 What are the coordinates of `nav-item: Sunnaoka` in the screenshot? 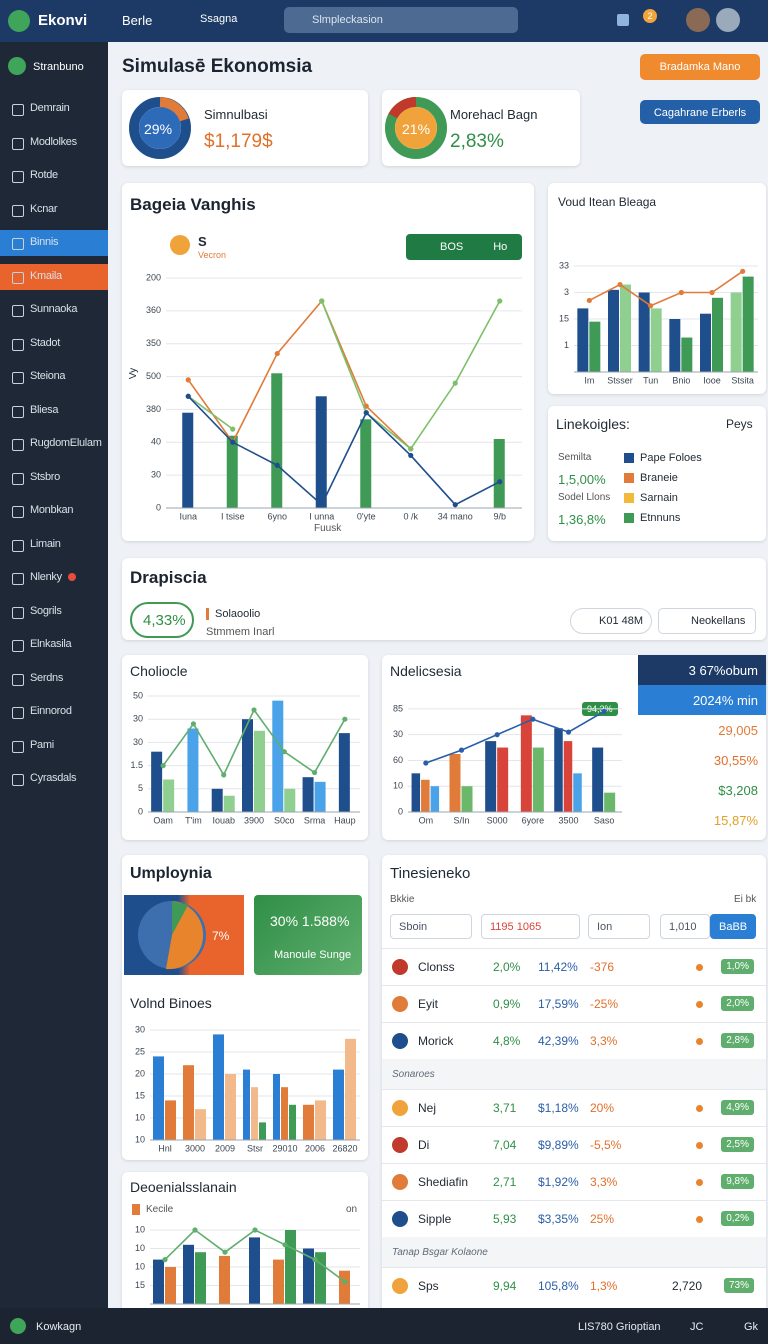 It's located at (54, 310).